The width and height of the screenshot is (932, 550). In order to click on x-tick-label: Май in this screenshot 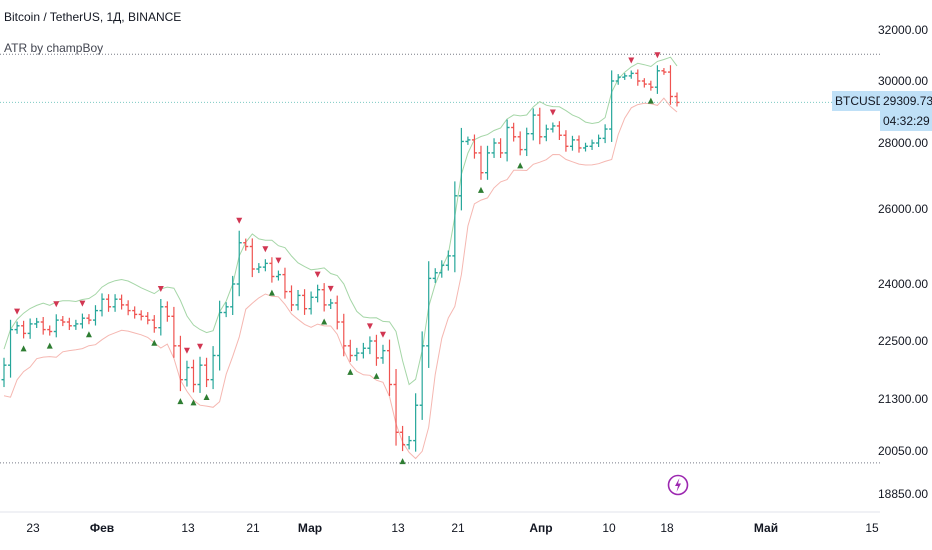, I will do `click(766, 528)`.